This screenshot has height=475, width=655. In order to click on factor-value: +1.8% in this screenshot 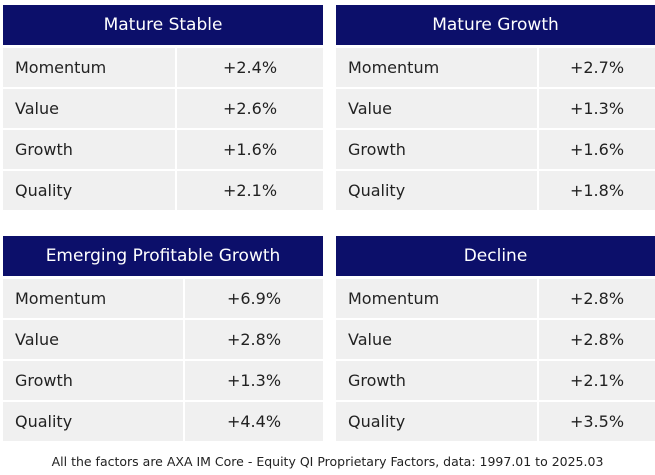, I will do `click(597, 190)`.